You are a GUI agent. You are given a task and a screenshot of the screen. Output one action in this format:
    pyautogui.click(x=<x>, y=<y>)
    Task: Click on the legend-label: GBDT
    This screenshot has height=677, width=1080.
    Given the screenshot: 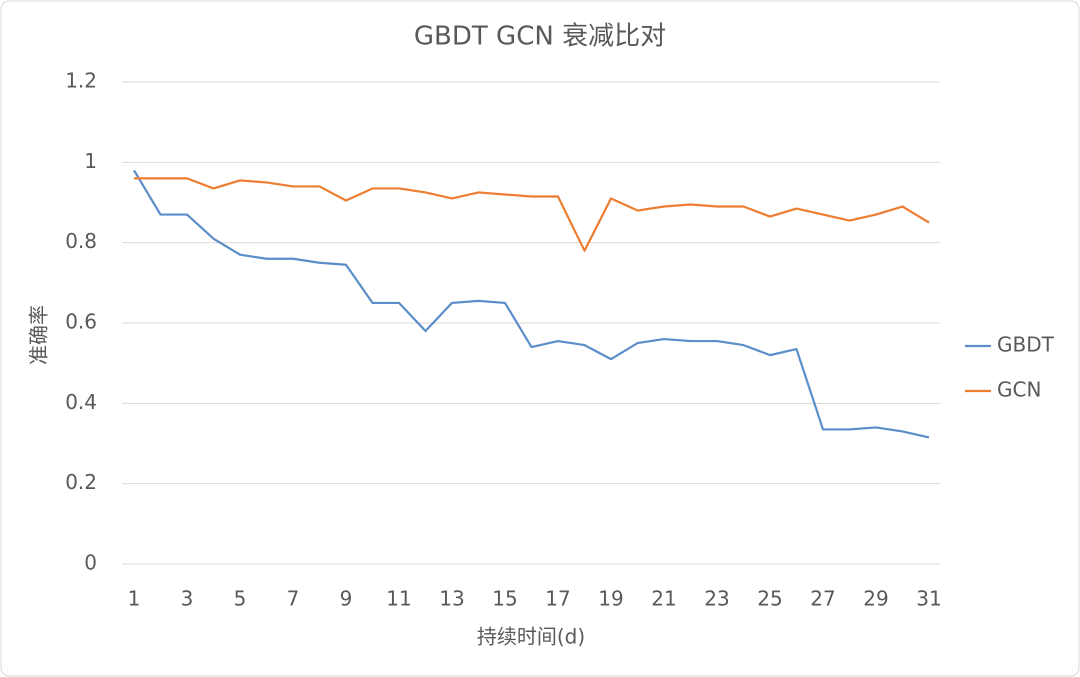 What is the action you would take?
    pyautogui.click(x=1026, y=345)
    